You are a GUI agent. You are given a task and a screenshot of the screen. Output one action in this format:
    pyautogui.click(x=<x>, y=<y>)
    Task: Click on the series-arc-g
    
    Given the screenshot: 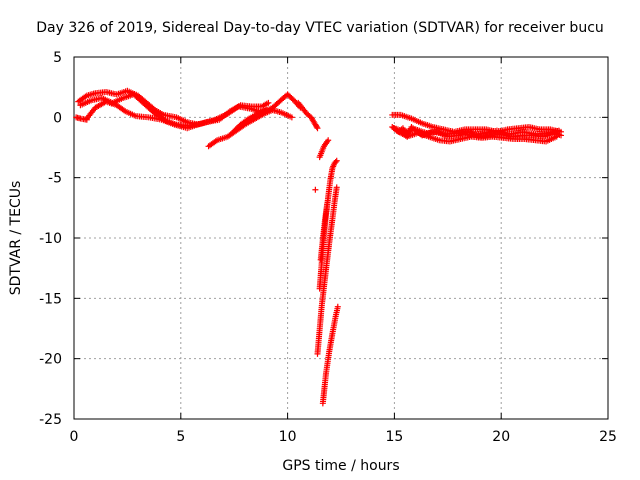 What is the action you would take?
    pyautogui.click(x=308, y=115)
    